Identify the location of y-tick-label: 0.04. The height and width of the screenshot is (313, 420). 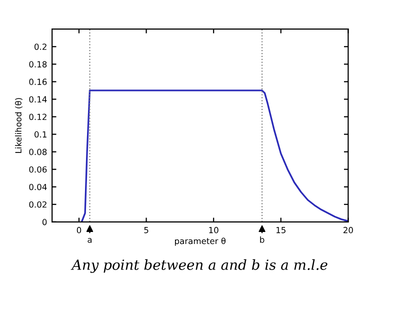
(38, 187).